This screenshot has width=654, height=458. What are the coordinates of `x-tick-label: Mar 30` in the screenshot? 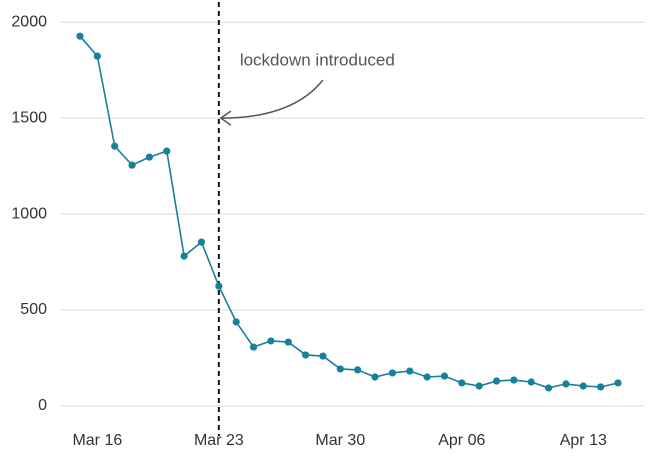 It's located at (340, 440).